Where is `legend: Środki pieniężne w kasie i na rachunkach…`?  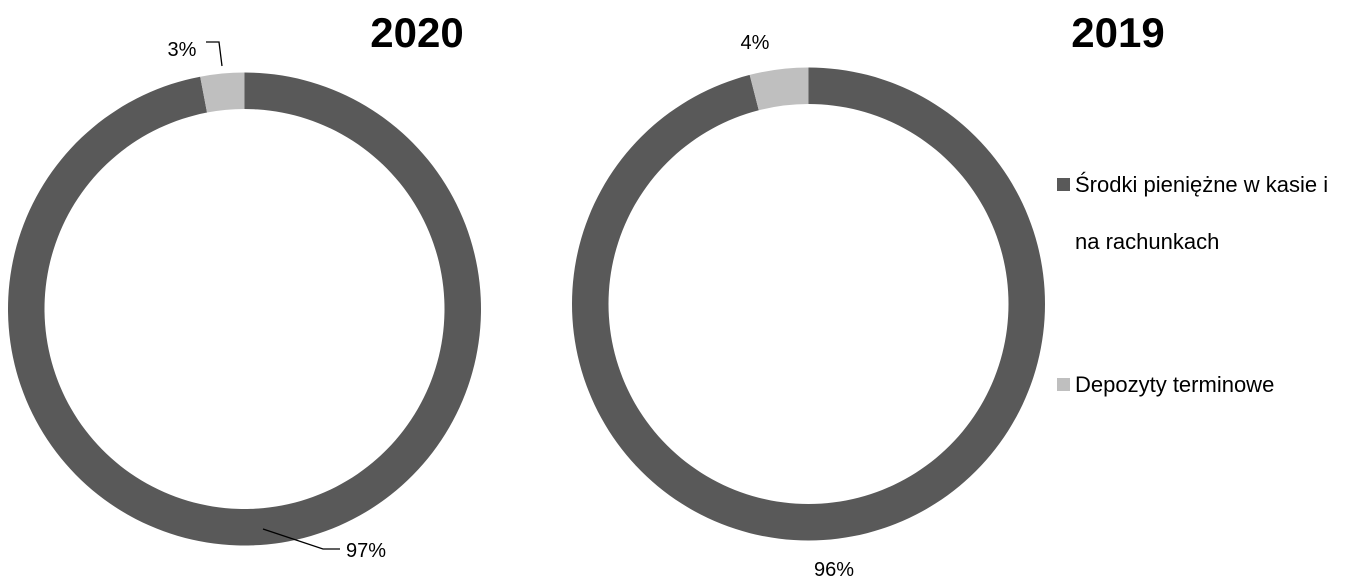 legend: Środki pieniężne w kasie i na rachunkach… is located at coordinates (1192, 284).